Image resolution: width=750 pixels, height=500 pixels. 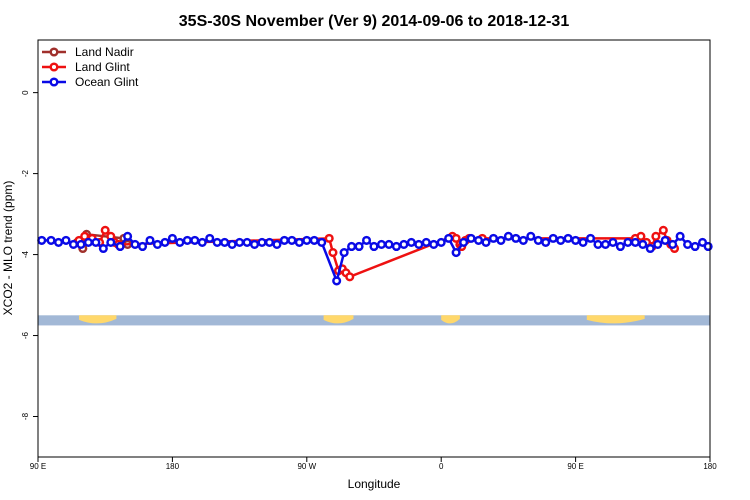 I want to click on legend-marker-land-nadir, so click(x=54, y=52).